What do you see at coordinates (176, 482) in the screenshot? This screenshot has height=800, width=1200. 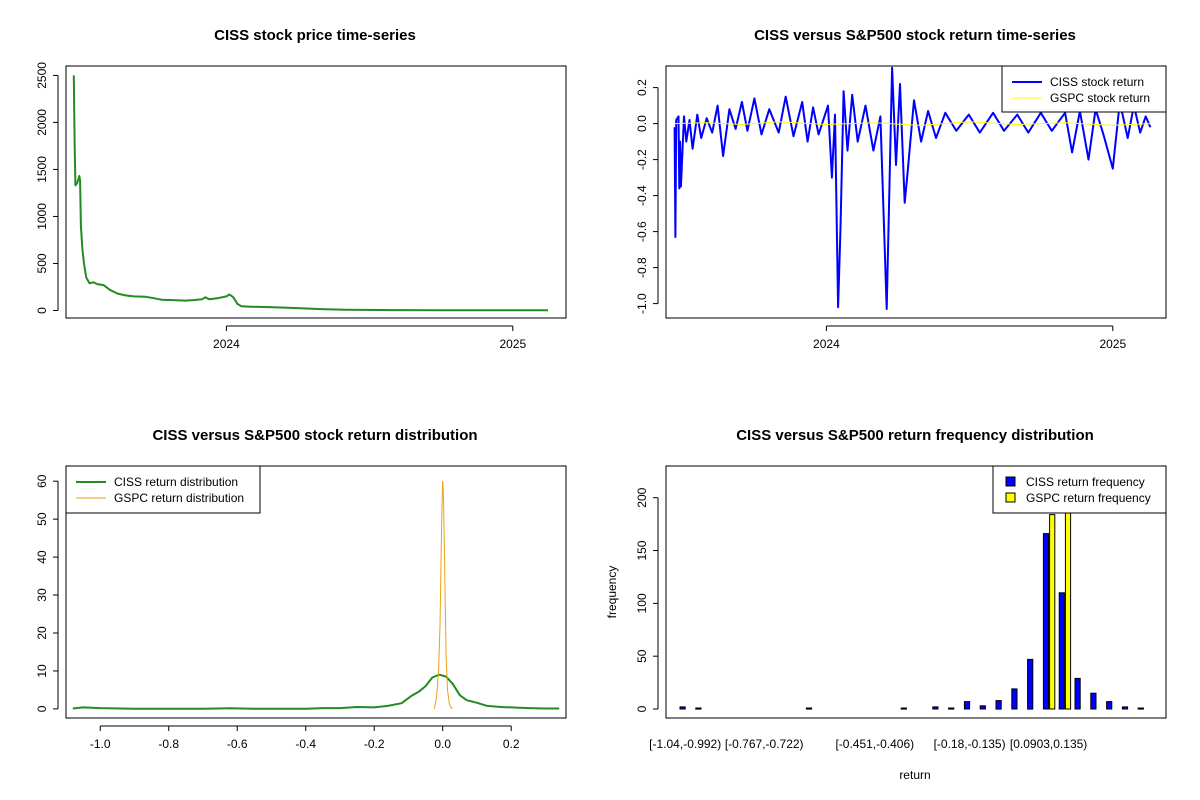 I see `legend-label-ciss: CISS return distribution` at bounding box center [176, 482].